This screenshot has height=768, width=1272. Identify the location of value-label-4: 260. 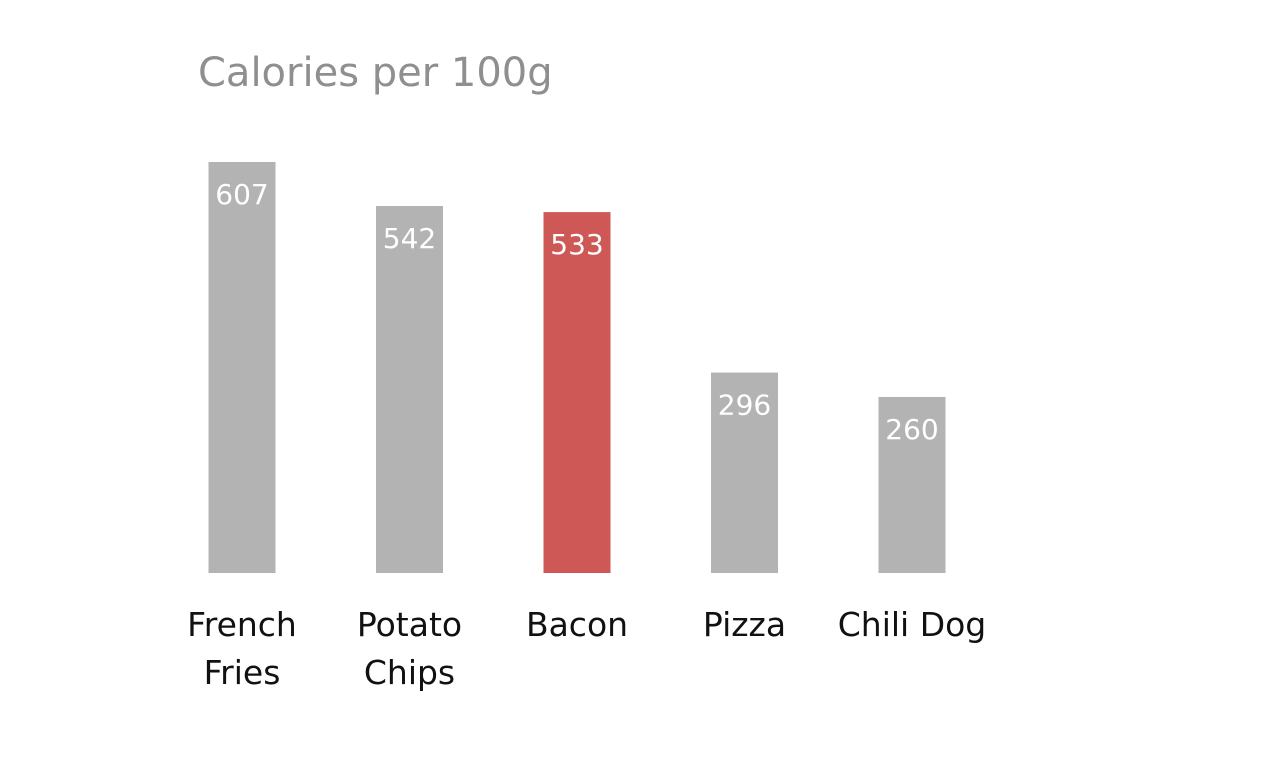
(911, 429).